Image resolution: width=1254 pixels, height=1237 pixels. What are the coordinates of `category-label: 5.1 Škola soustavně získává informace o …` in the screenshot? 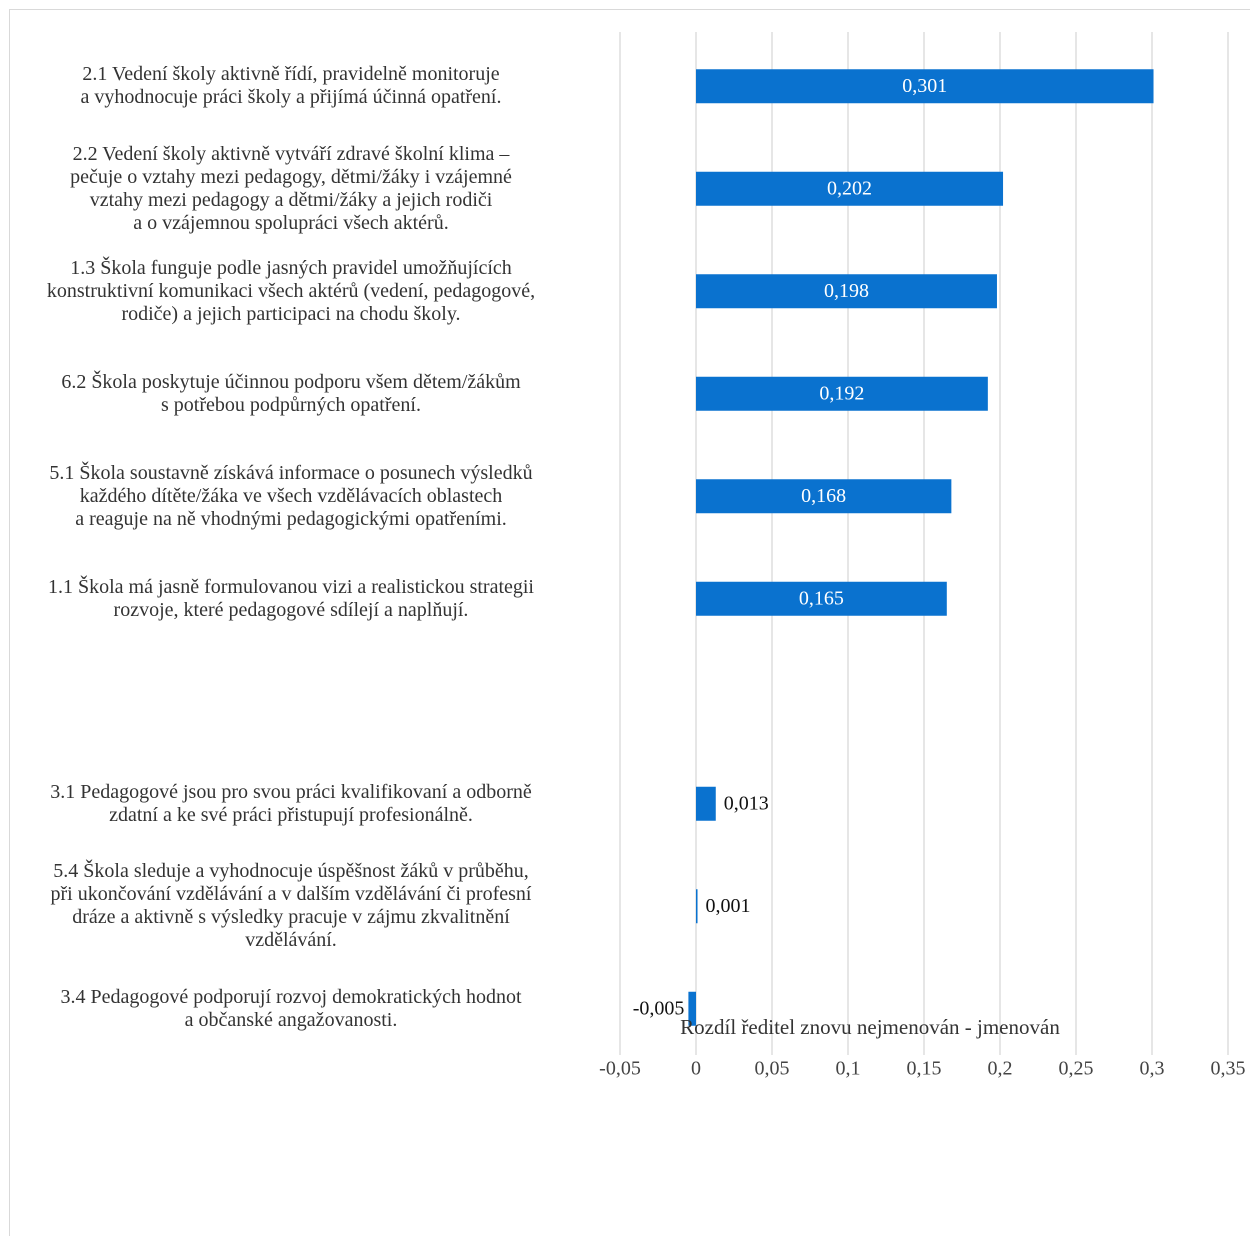 It's located at (291, 495).